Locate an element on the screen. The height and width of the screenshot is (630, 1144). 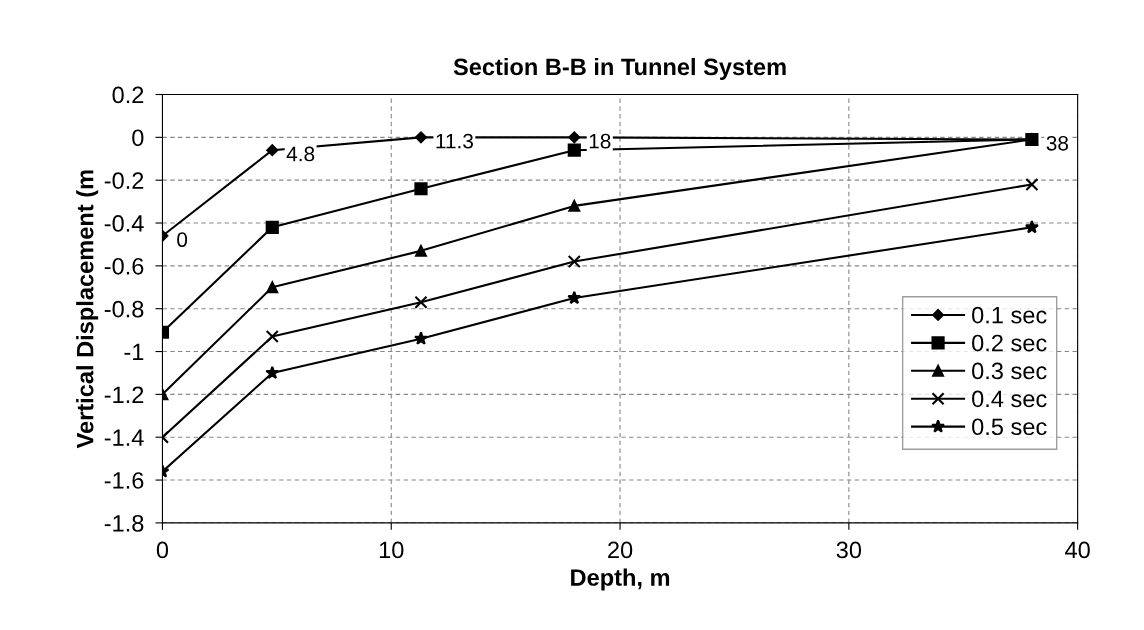
y-tick-label: -0.4 is located at coordinates (124, 223).